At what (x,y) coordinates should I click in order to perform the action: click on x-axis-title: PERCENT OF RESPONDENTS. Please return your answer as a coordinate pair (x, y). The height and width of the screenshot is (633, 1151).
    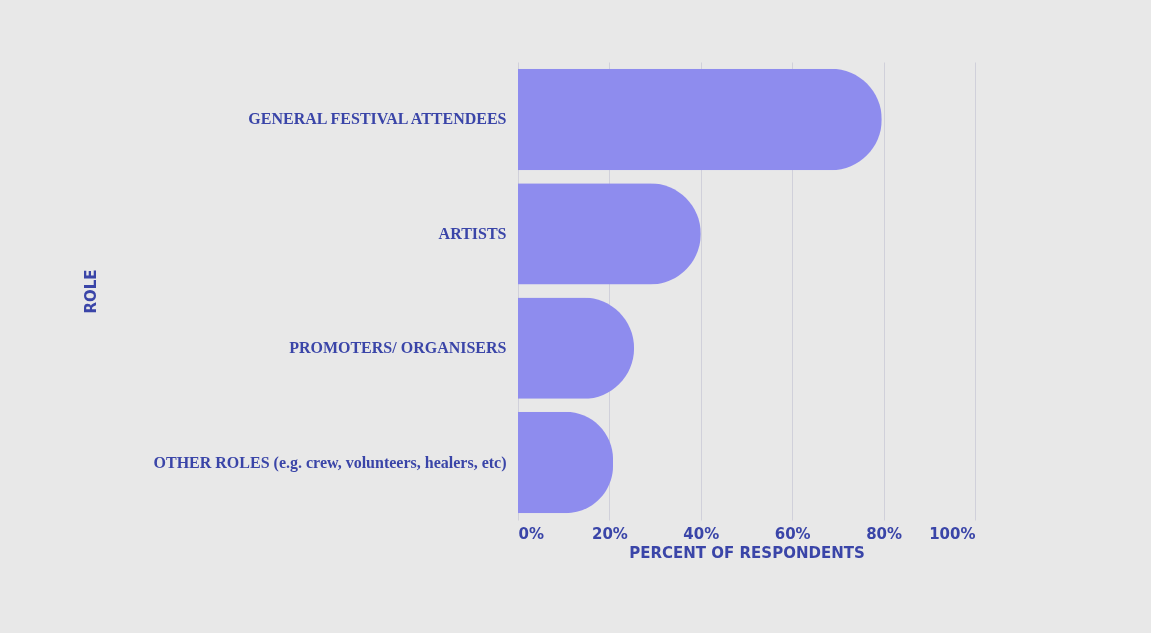
    Looking at the image, I should click on (747, 552).